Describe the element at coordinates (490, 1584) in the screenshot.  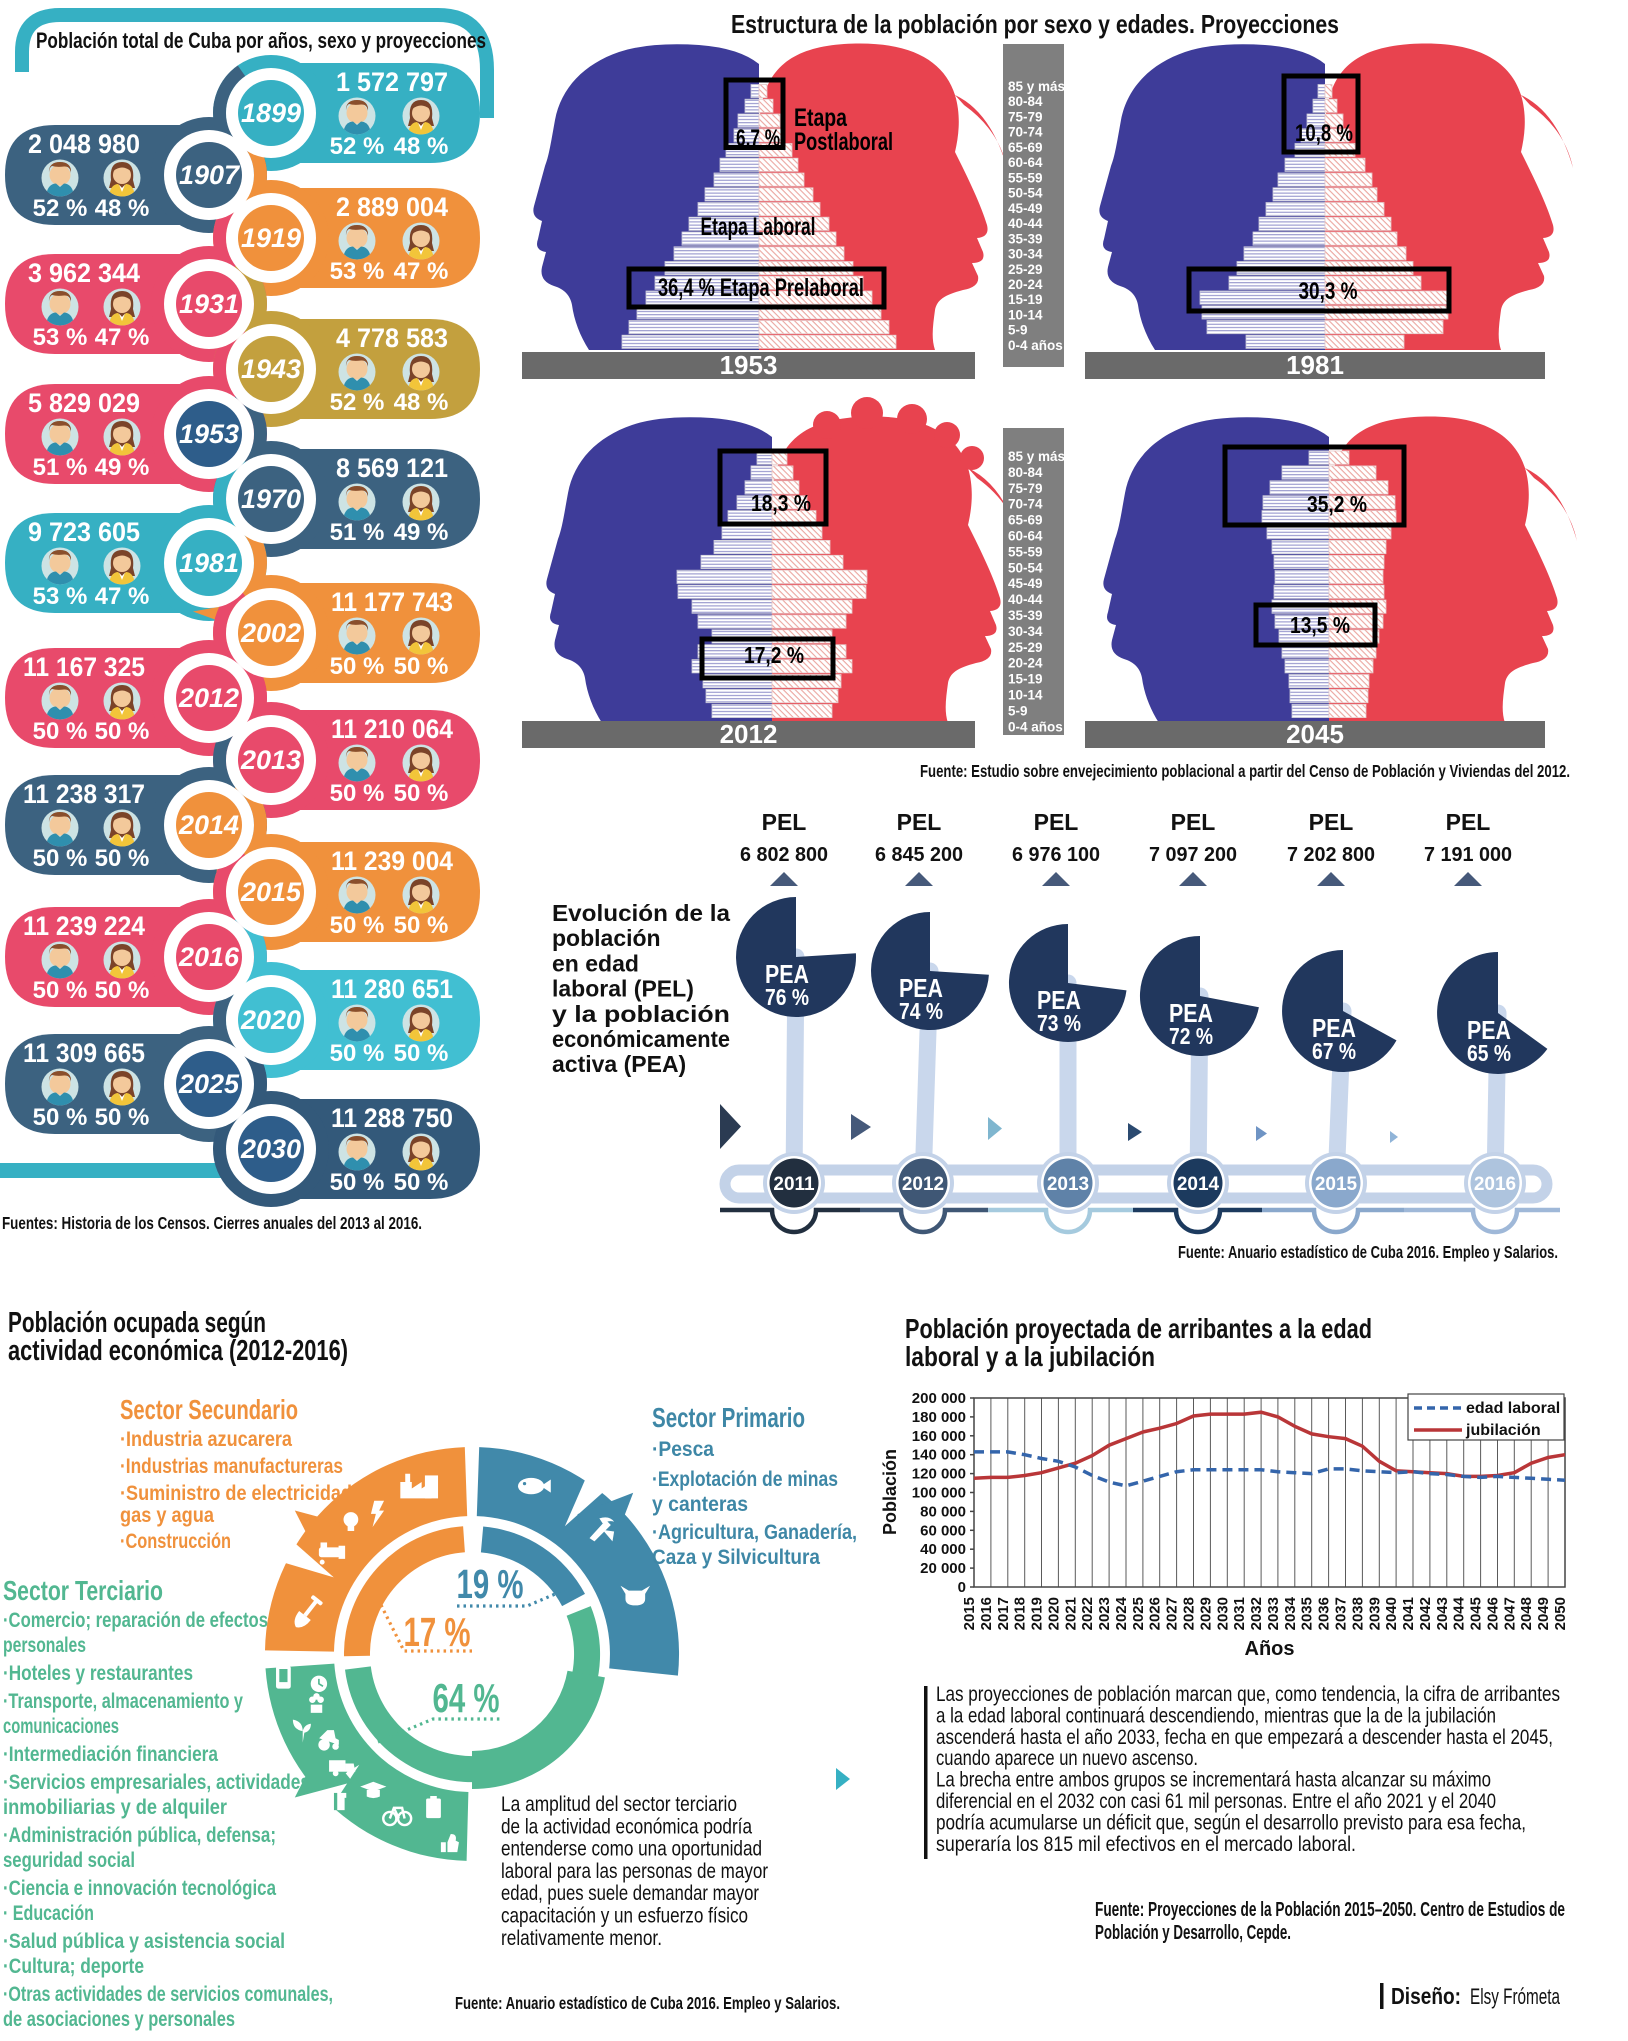
I see `svg-text: 19 %` at that location.